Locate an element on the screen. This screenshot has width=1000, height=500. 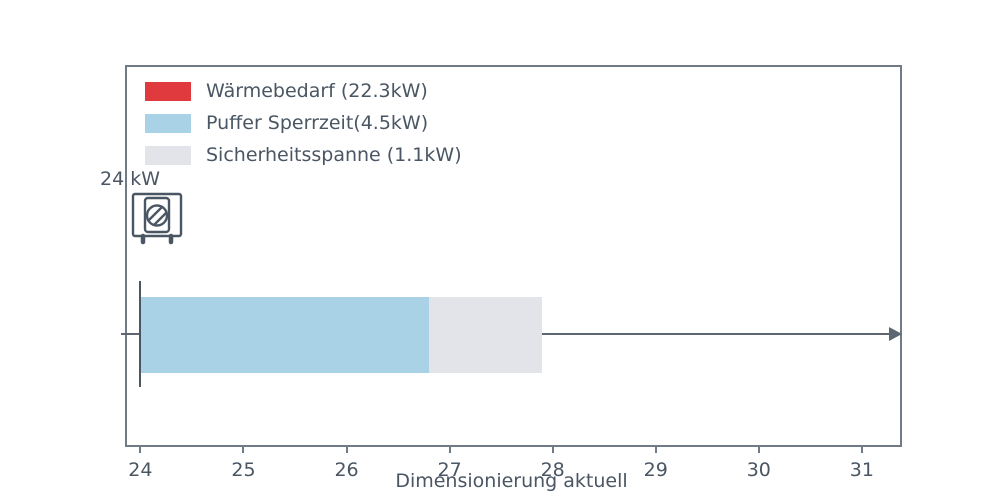
legend-item-puffer-sperrzeit: Puffer Sperrzeit(4.5kW) is located at coordinates (303, 123).